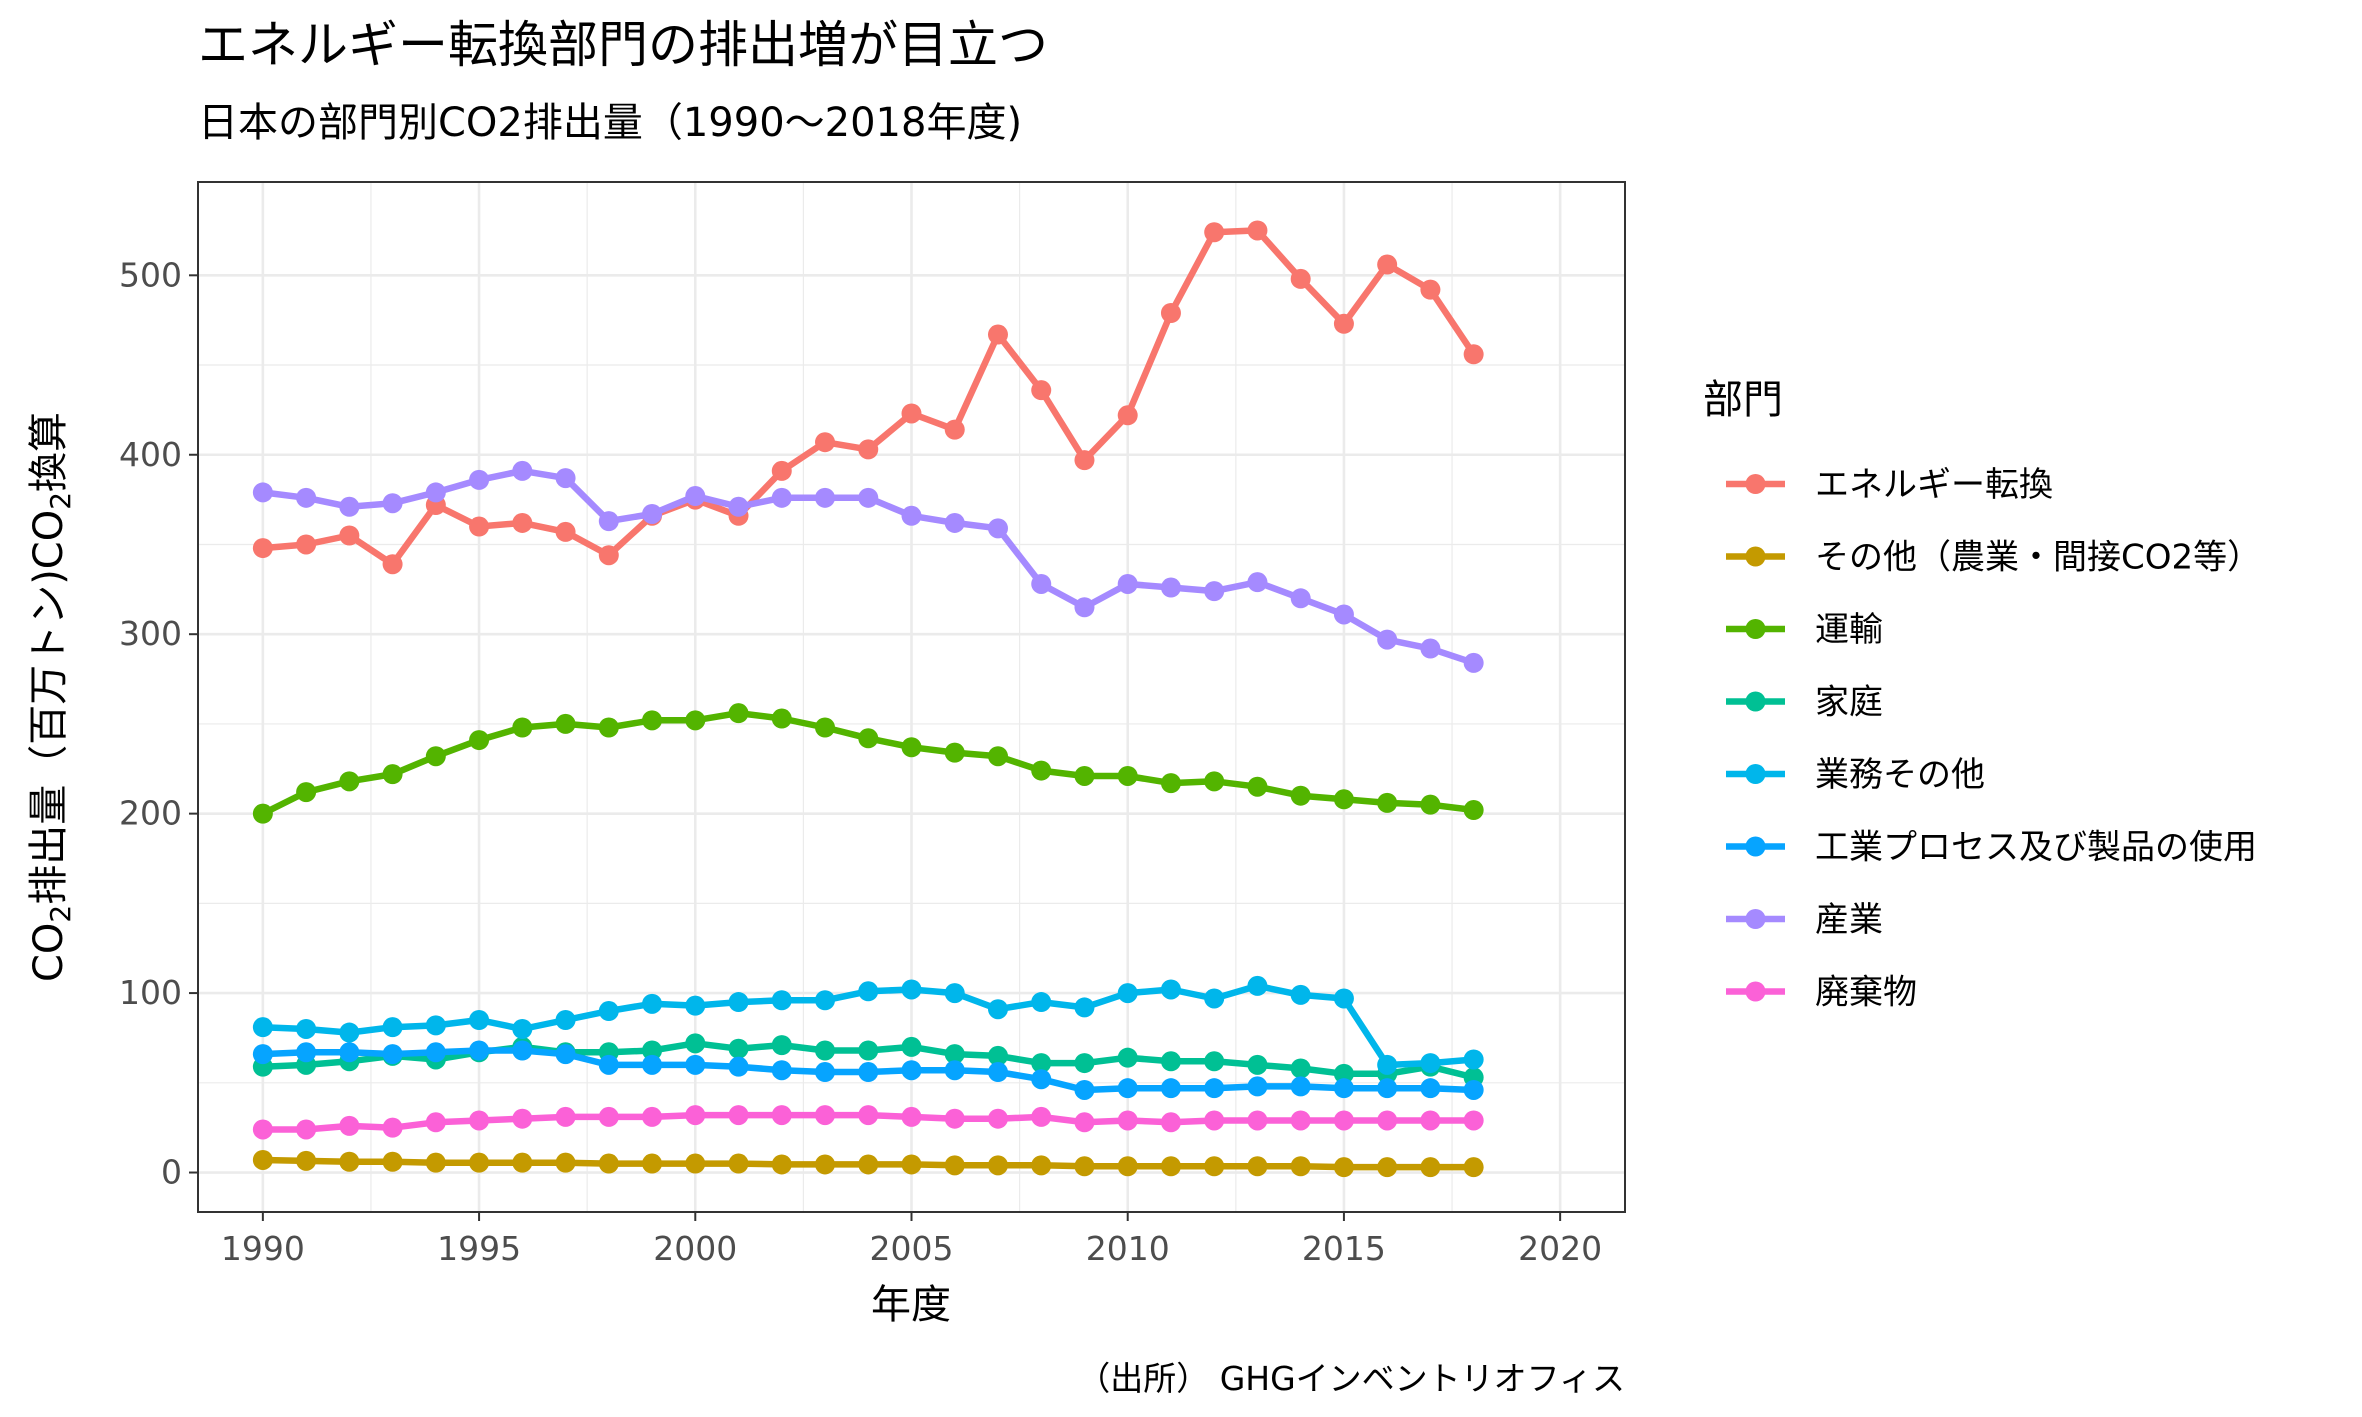 The width and height of the screenshot is (2362, 1417). I want to click on x-tick-label: 2020, so click(1560, 1248).